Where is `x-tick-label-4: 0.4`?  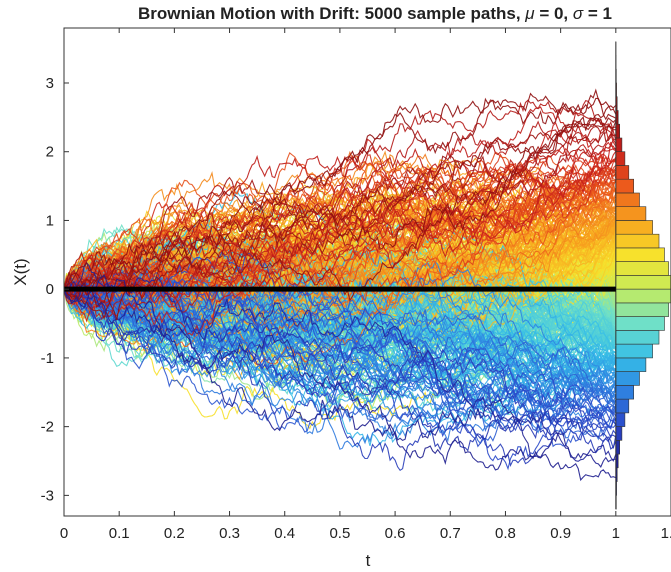
x-tick-label-4: 0.4 is located at coordinates (284, 533).